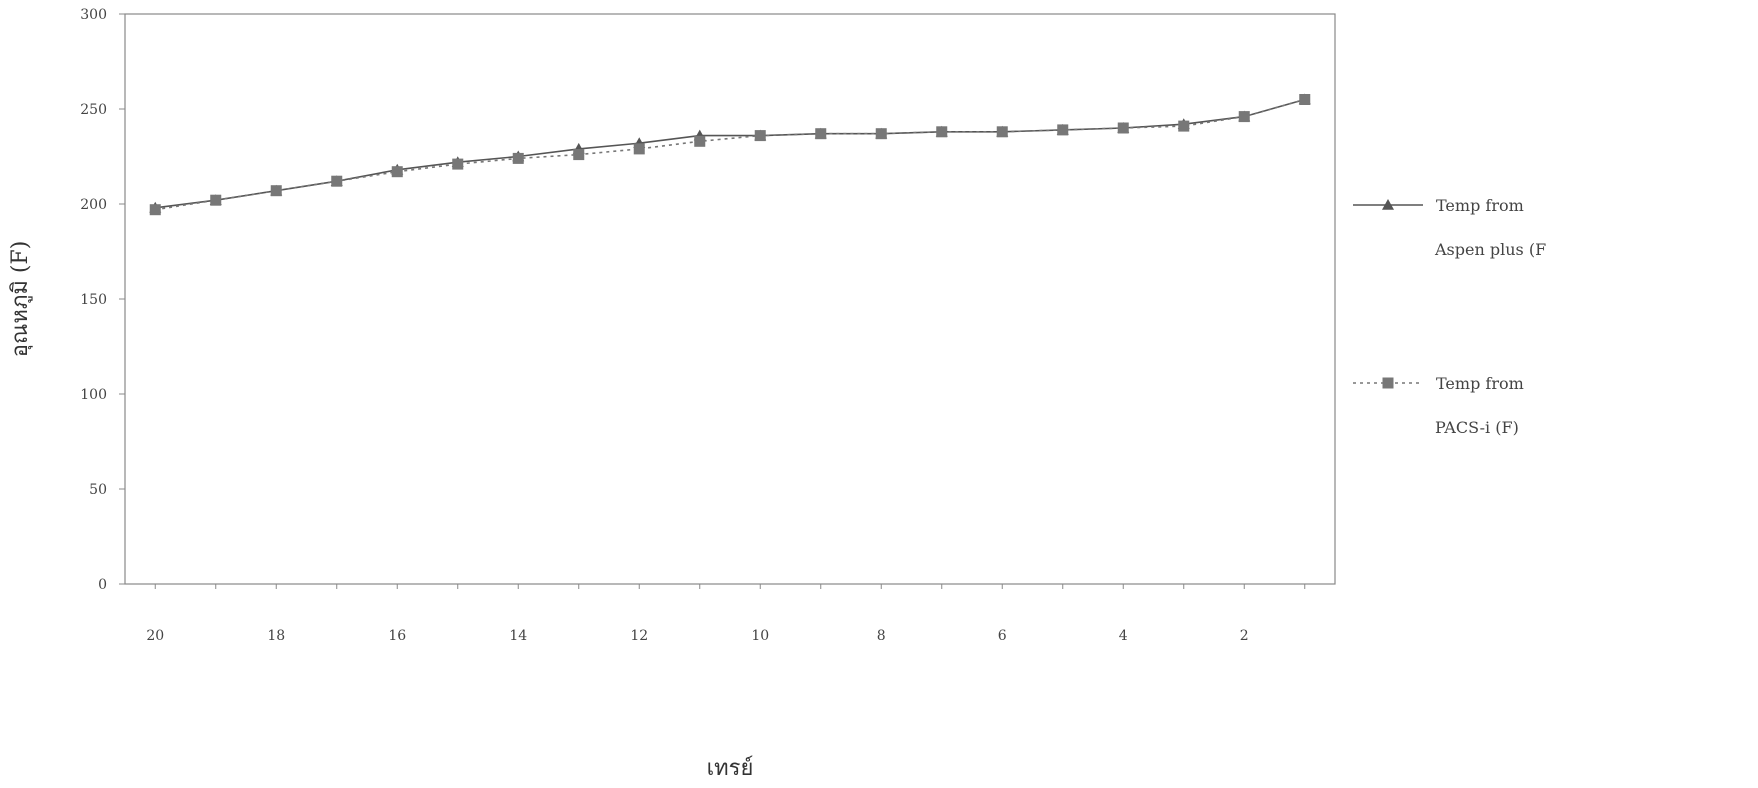  I want to click on legend-entry-2: Temp from PACS-i (F), so click(1438, 405).